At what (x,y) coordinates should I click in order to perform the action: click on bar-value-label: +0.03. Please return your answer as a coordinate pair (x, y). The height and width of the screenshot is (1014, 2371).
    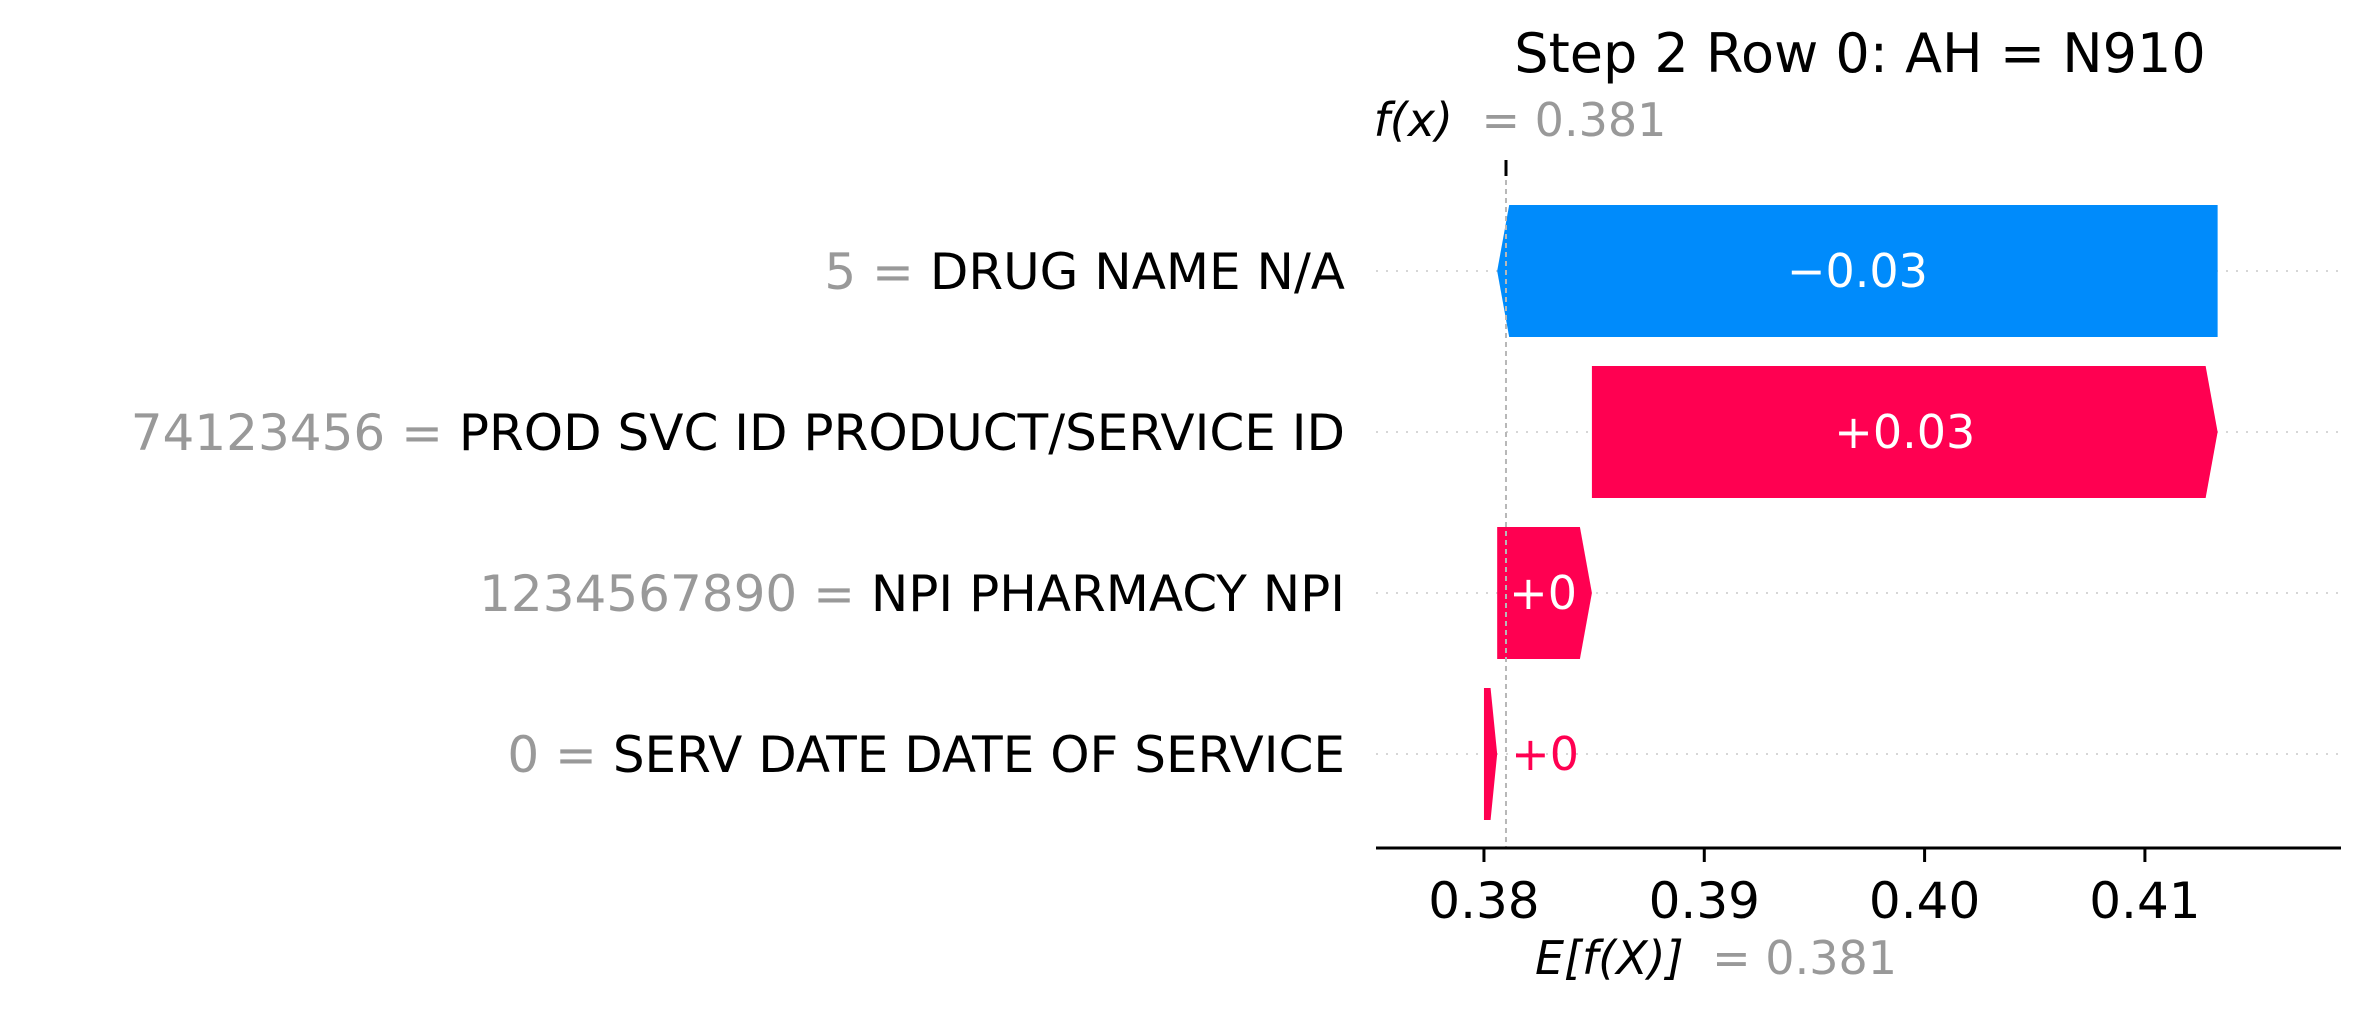
    Looking at the image, I should click on (1904, 432).